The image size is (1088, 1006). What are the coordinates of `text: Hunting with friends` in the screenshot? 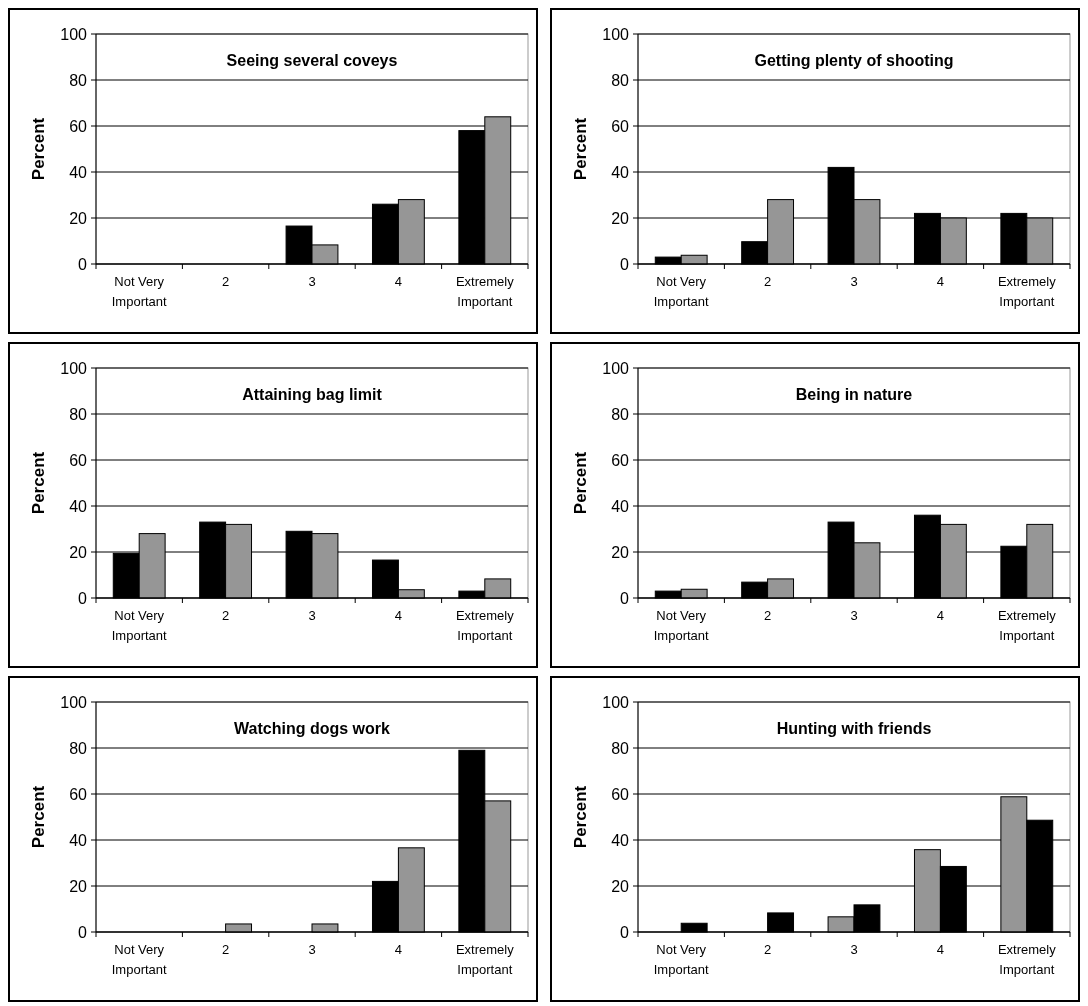 It's located at (854, 728).